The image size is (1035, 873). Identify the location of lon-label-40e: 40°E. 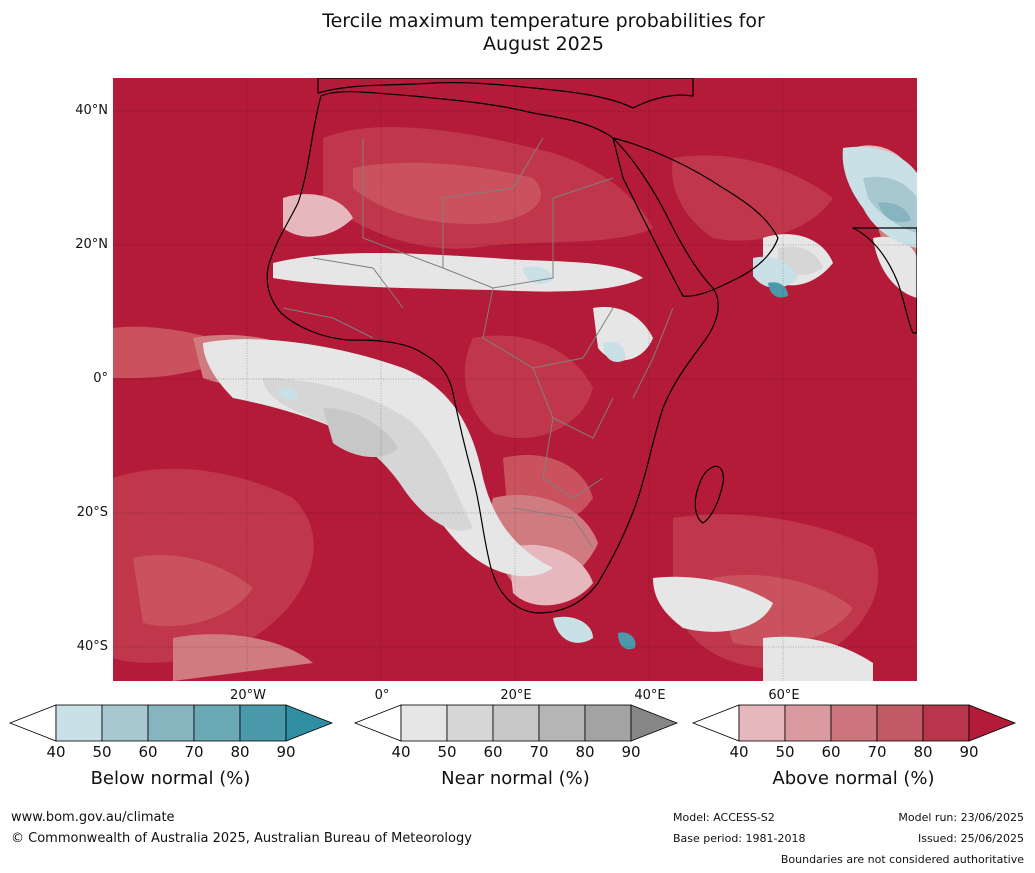
(650, 695).